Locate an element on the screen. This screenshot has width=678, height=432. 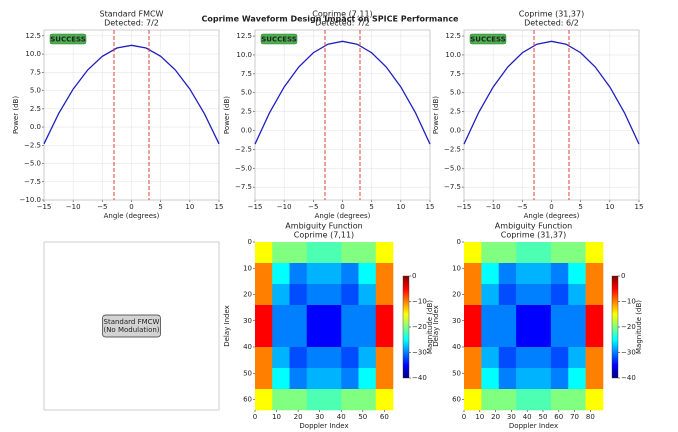
plot-frame is located at coordinates (551, 115).